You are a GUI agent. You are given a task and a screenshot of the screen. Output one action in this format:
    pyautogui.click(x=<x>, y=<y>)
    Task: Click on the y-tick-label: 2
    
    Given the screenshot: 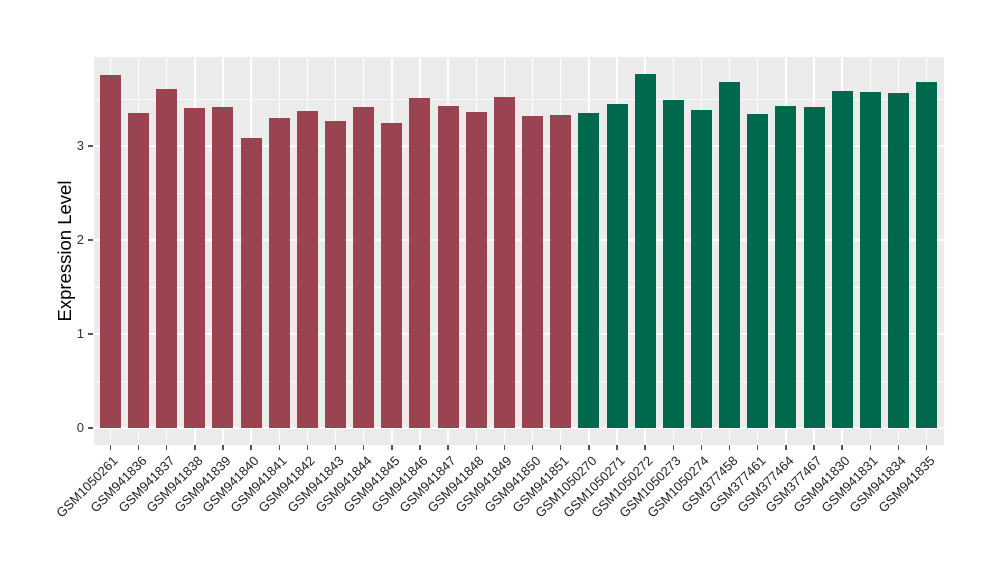 What is the action you would take?
    pyautogui.click(x=80, y=239)
    